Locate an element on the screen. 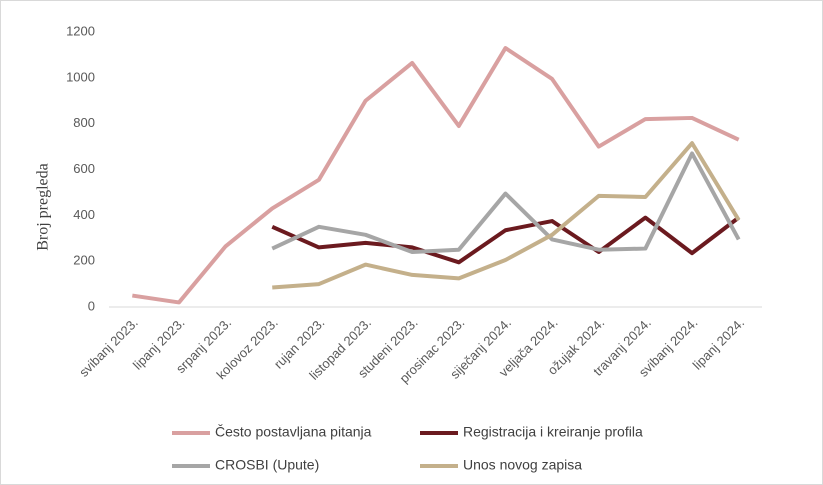 The width and height of the screenshot is (823, 485). y-tick-label: 800 is located at coordinates (84, 122).